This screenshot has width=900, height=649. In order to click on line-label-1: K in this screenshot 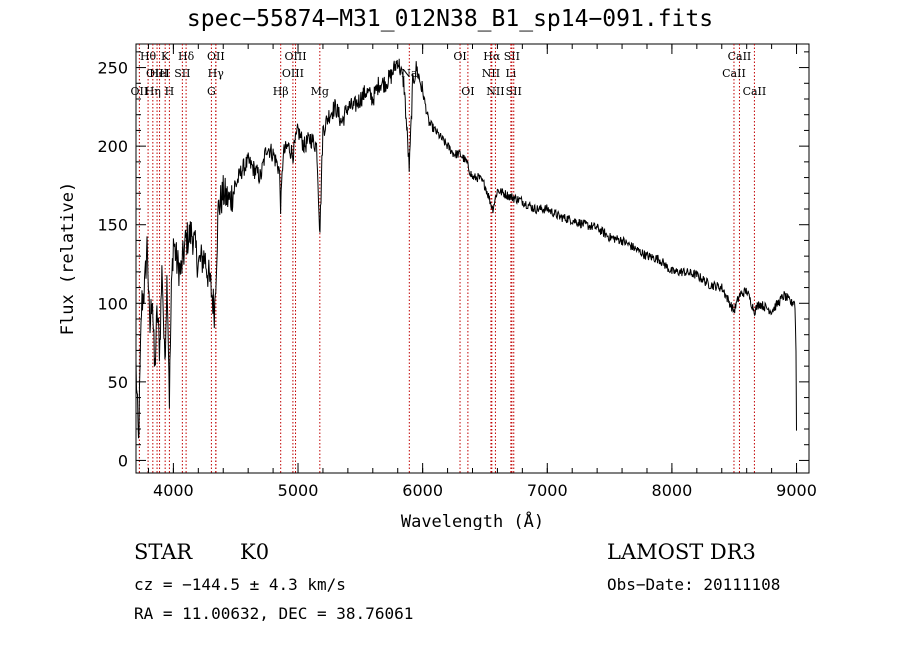, I will do `click(165, 56)`.